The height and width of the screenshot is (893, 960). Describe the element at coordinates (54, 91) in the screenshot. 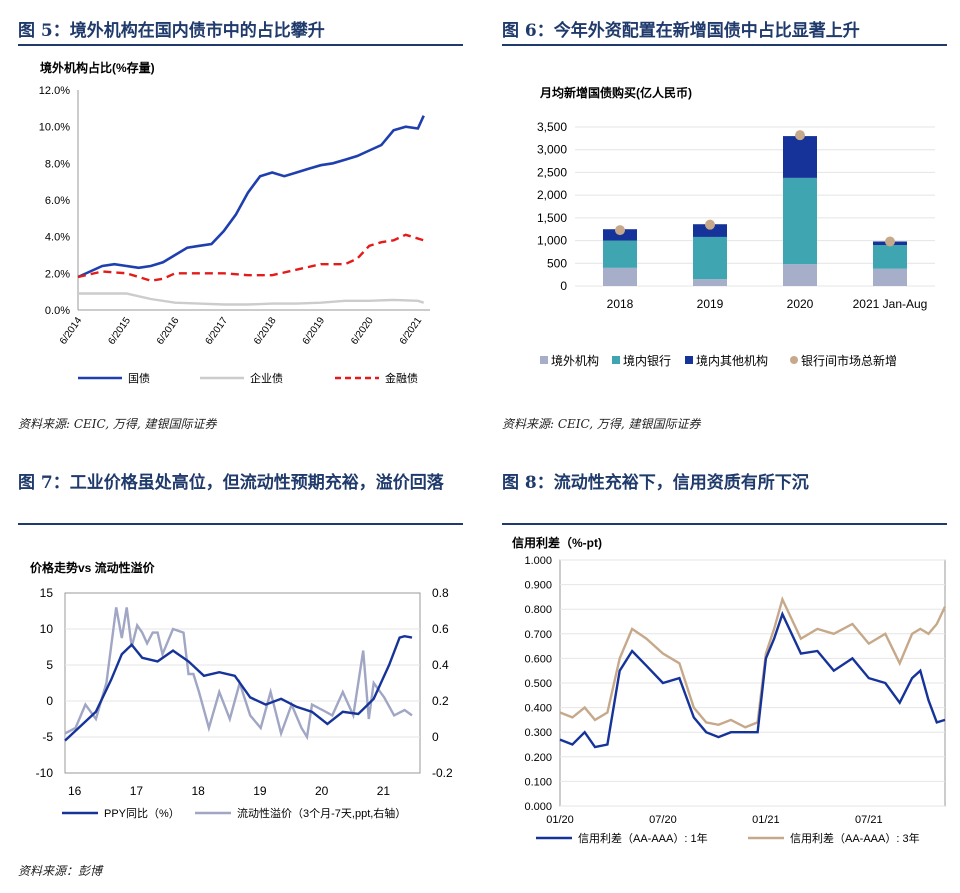

I see `chart1-y-tick-label: 12.0%` at that location.